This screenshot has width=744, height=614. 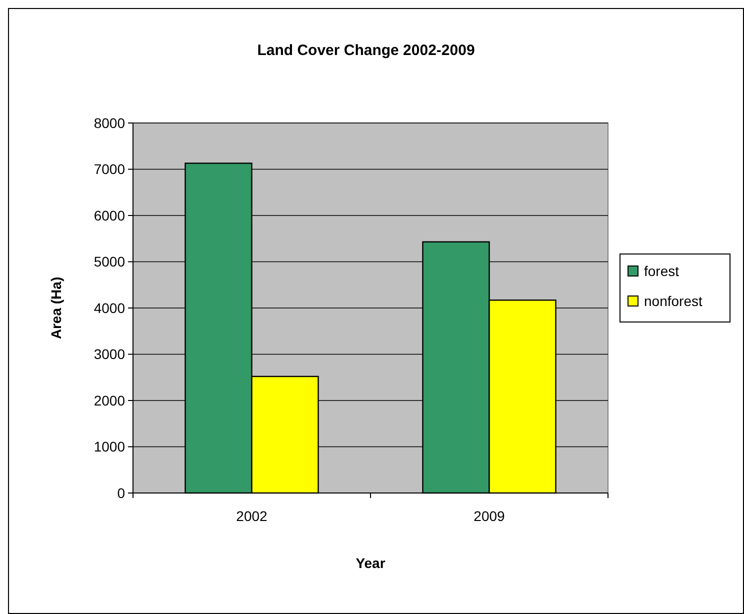 What do you see at coordinates (56, 308) in the screenshot?
I see `y-axis-title: Area (Ha)` at bounding box center [56, 308].